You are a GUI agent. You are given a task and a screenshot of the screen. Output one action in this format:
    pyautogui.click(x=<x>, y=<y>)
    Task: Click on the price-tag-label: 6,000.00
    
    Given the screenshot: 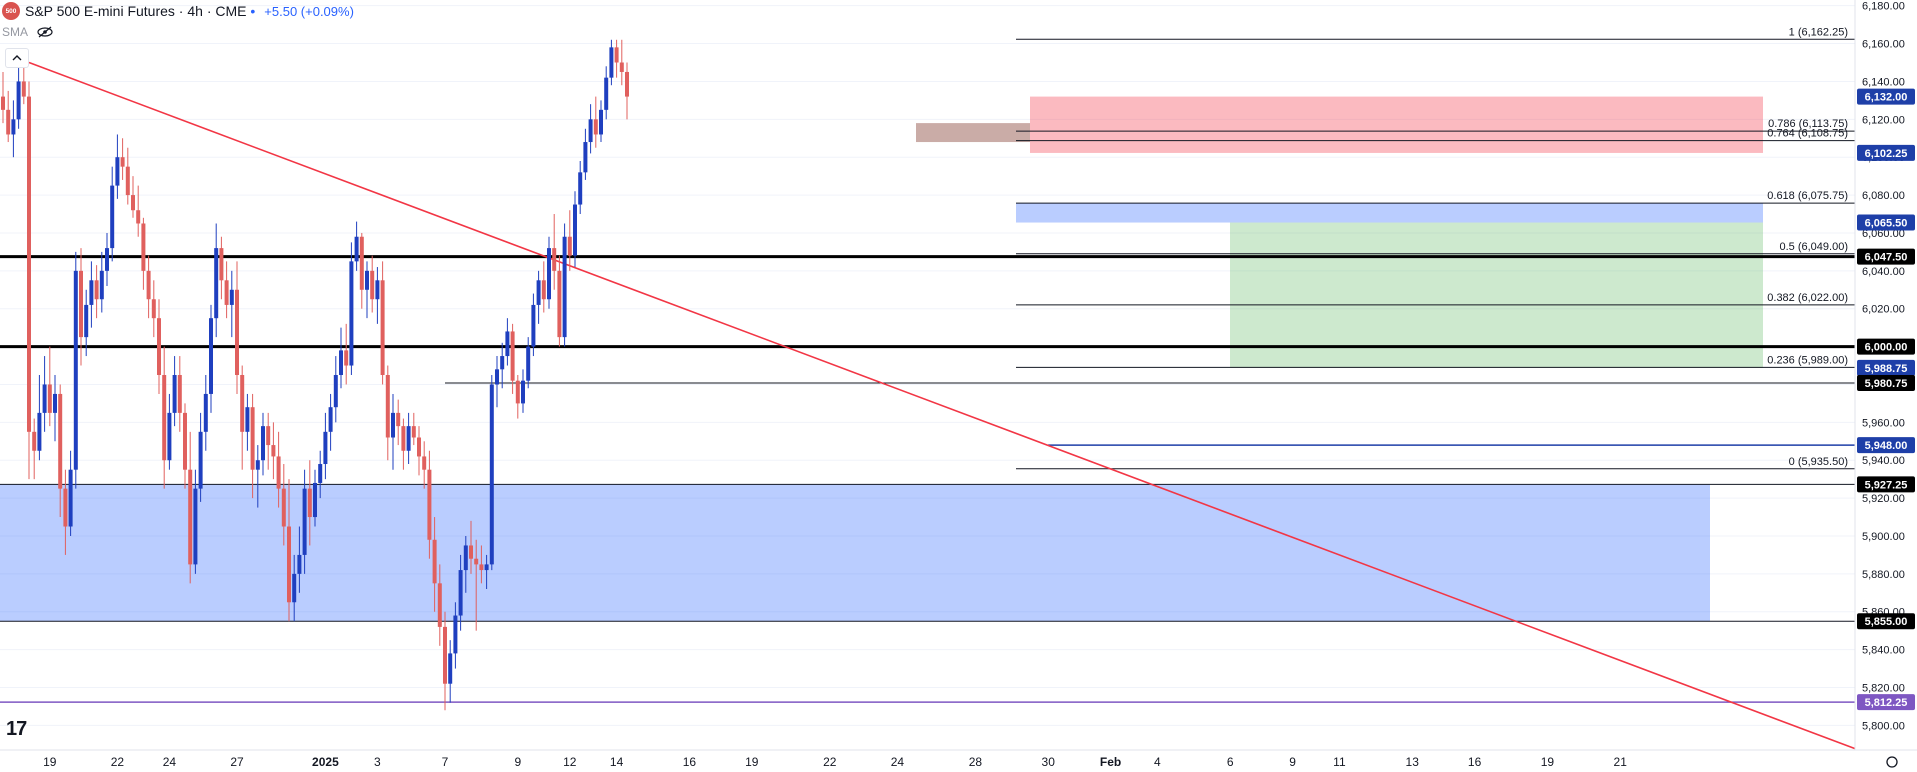 What is the action you would take?
    pyautogui.click(x=1886, y=348)
    